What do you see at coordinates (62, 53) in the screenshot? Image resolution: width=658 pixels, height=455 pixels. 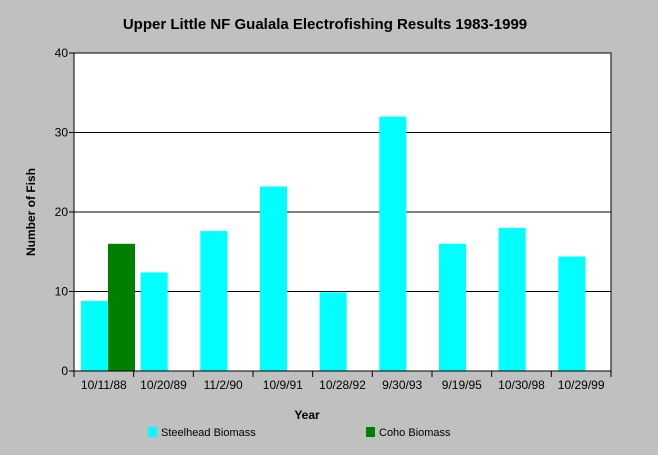 I see `y-tick-label: 40` at bounding box center [62, 53].